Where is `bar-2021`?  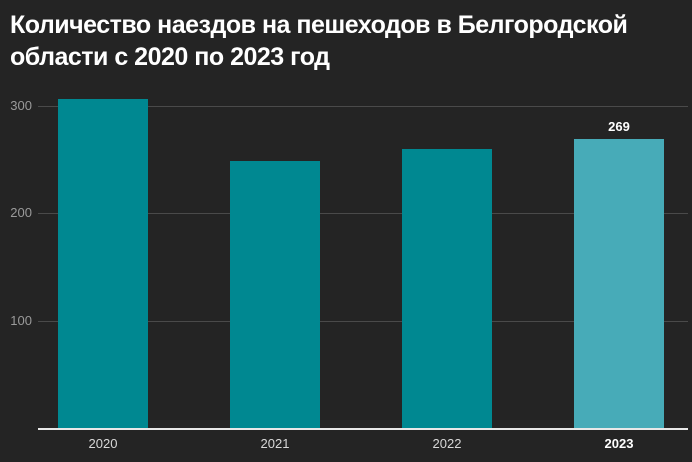 bar-2021 is located at coordinates (275, 295).